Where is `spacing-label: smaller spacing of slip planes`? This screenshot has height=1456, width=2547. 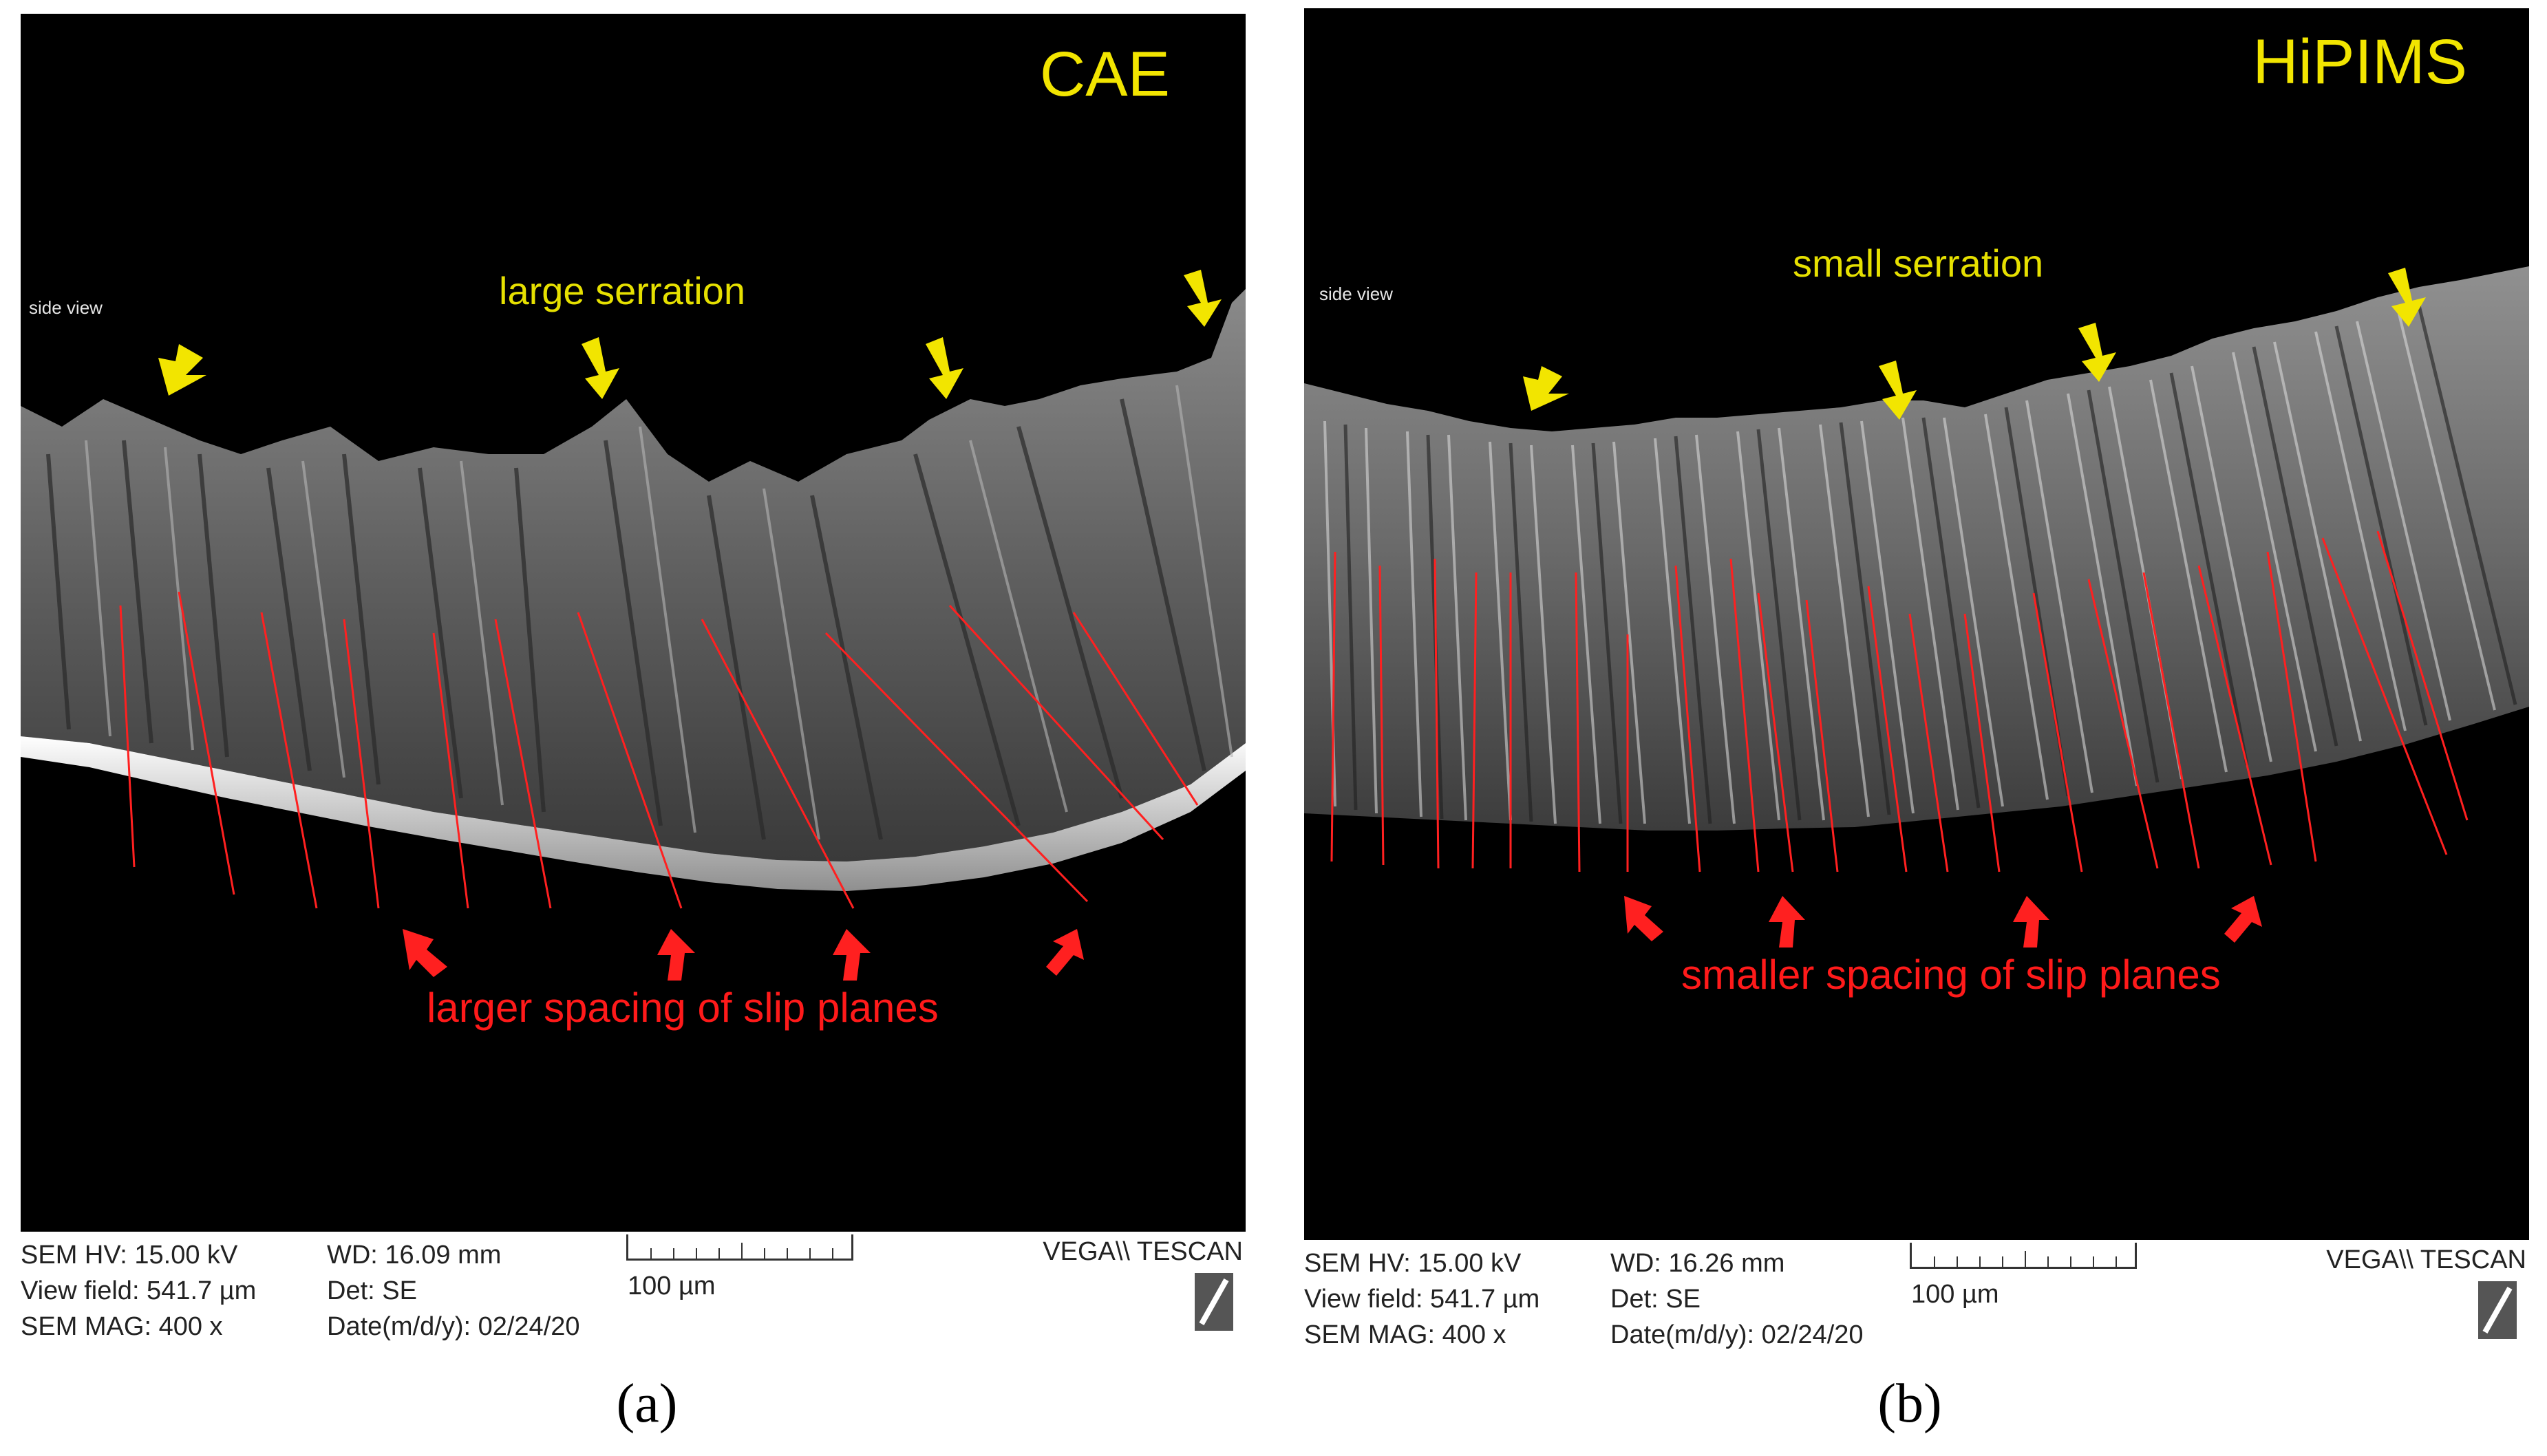 spacing-label: smaller spacing of slip planes is located at coordinates (1951, 975).